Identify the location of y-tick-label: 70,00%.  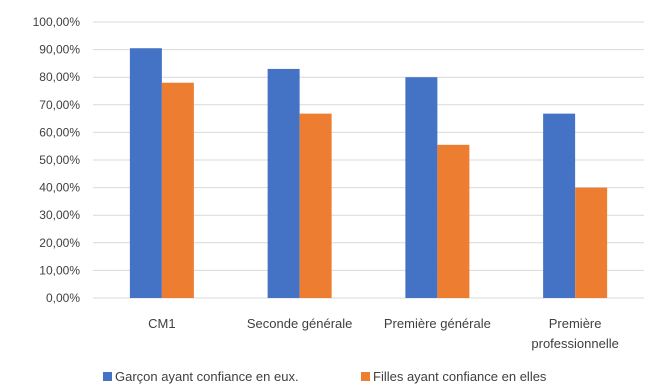
(59, 105).